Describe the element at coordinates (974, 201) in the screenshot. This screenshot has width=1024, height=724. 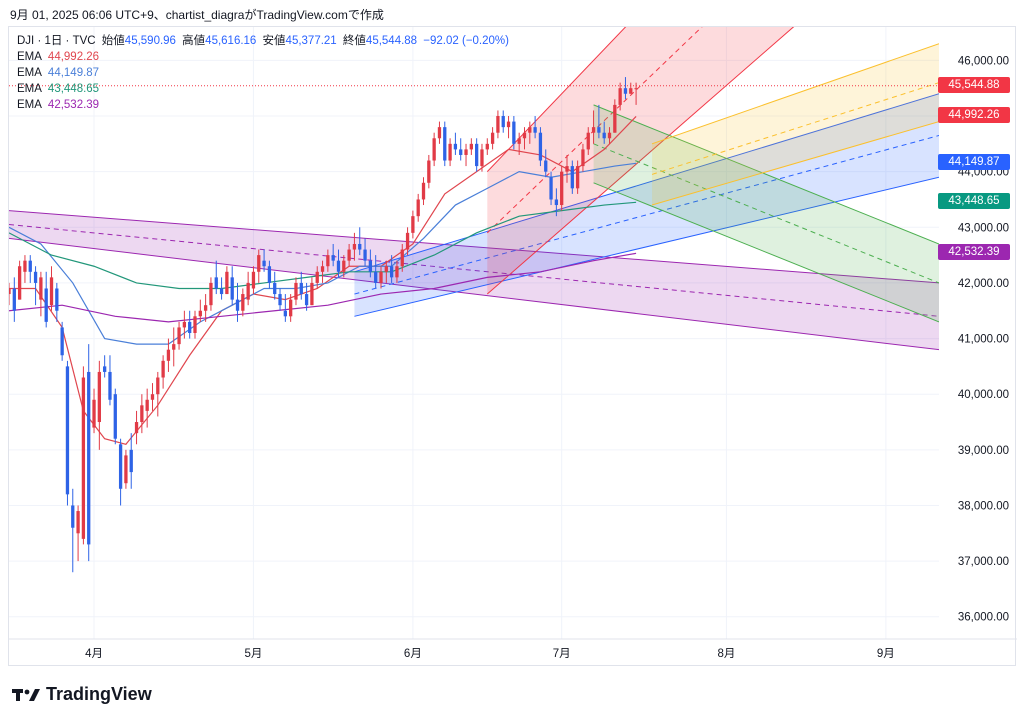
I see `price-tag: 43,448.65` at that location.